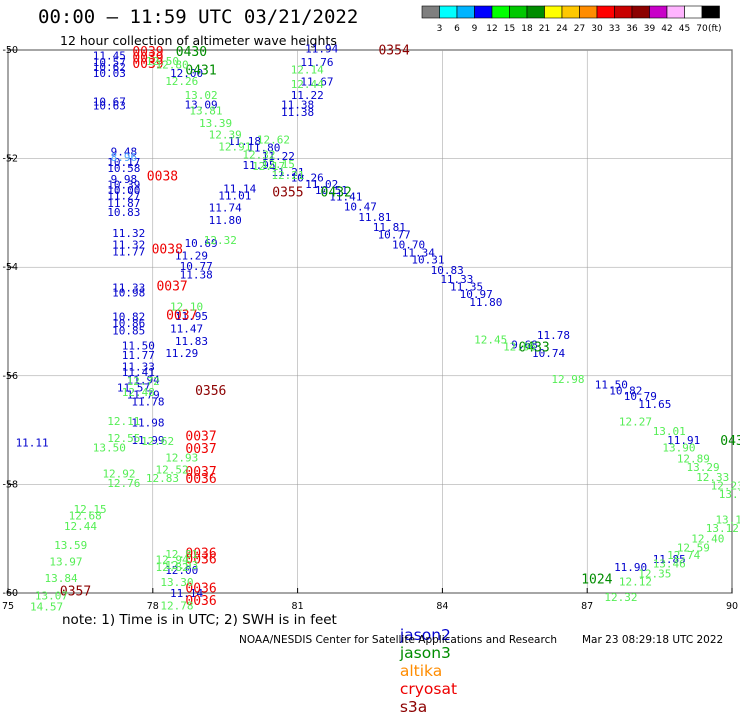 Image resolution: width=740 pixels, height=716 pixels. I want to click on data-point-label: 12.26, so click(181, 81).